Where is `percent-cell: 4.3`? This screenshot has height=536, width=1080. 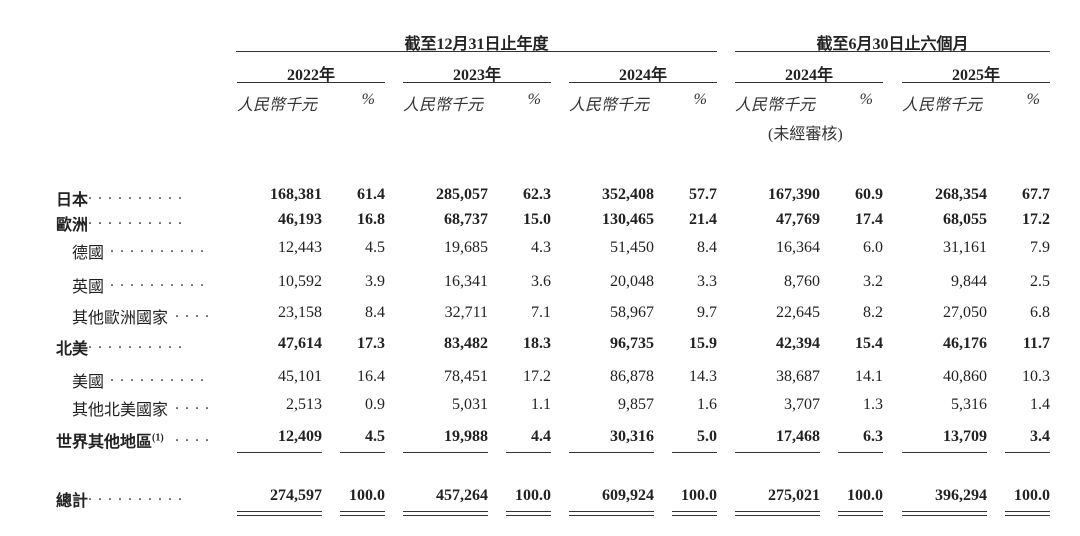
percent-cell: 4.3 is located at coordinates (541, 247).